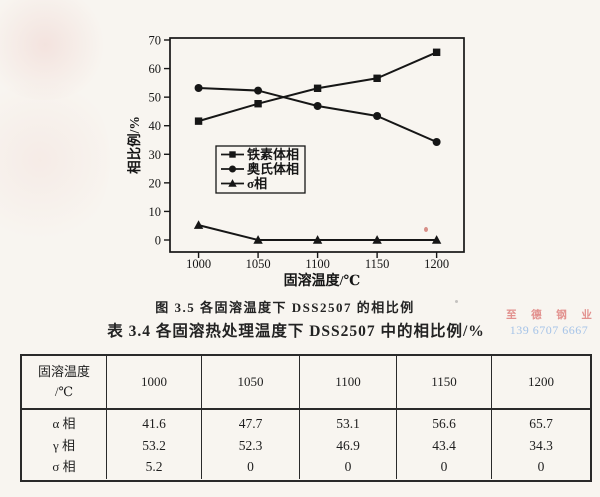 The width and height of the screenshot is (600, 497). I want to click on svg-text: 70, so click(155, 41).